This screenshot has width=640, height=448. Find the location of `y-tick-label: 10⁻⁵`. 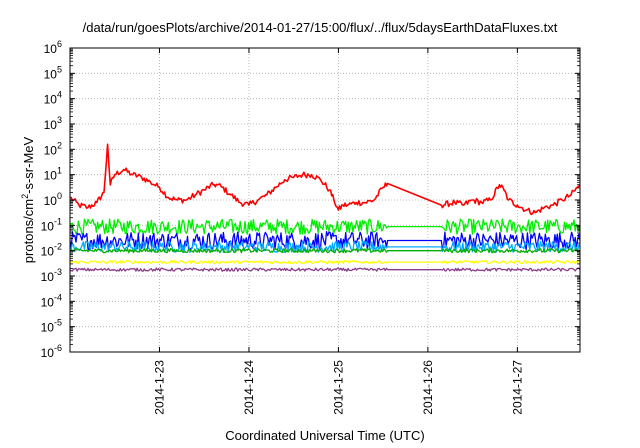

y-tick-label: 10⁻⁵ is located at coordinates (51, 326).